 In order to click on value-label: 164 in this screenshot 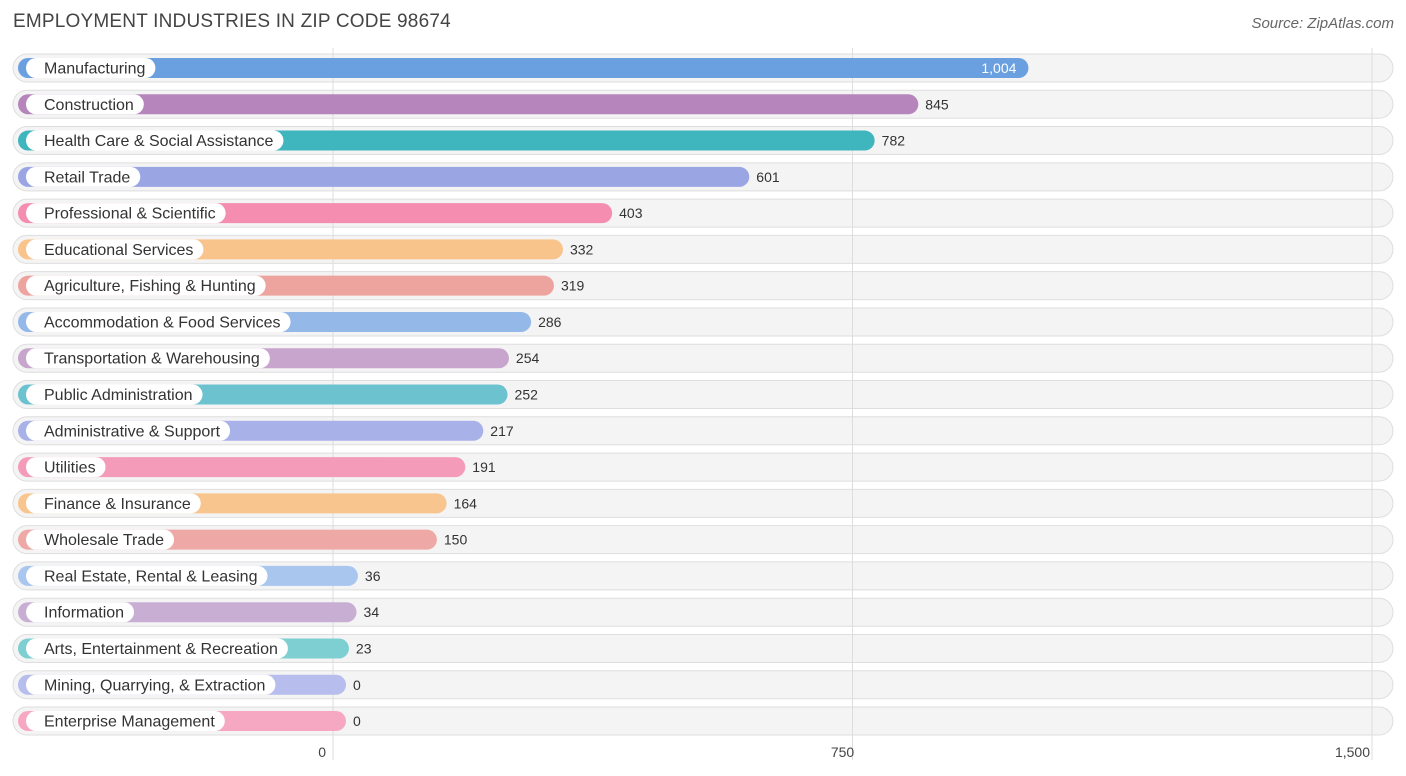, I will do `click(466, 503)`.